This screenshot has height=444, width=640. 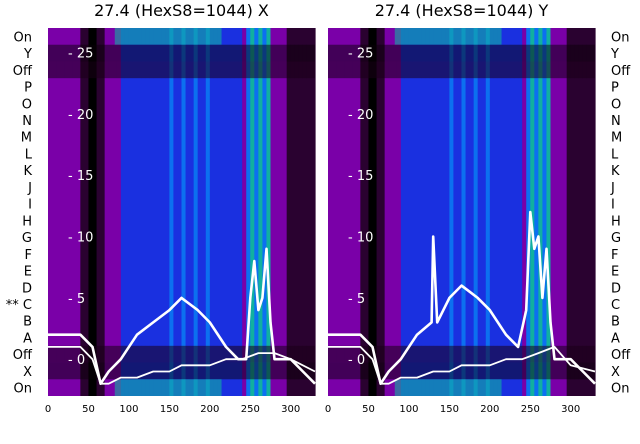 What do you see at coordinates (88, 409) in the screenshot?
I see `x-tick-label: 50` at bounding box center [88, 409].